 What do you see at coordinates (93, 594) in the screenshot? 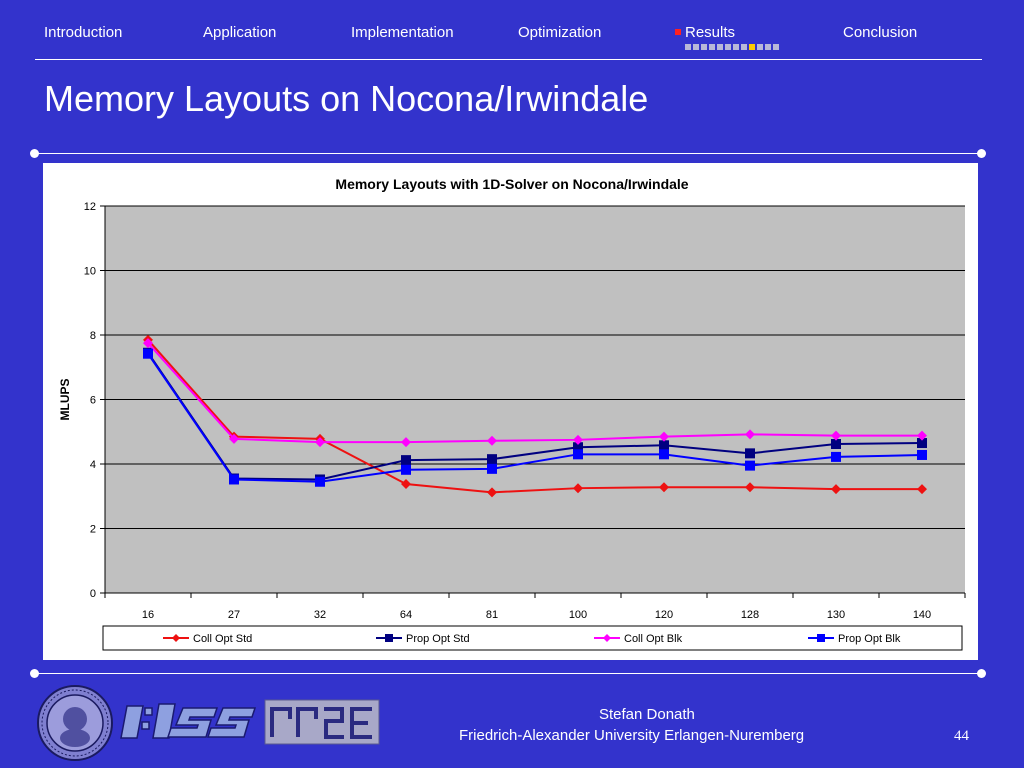
I see `y-tick-label: 0` at bounding box center [93, 594].